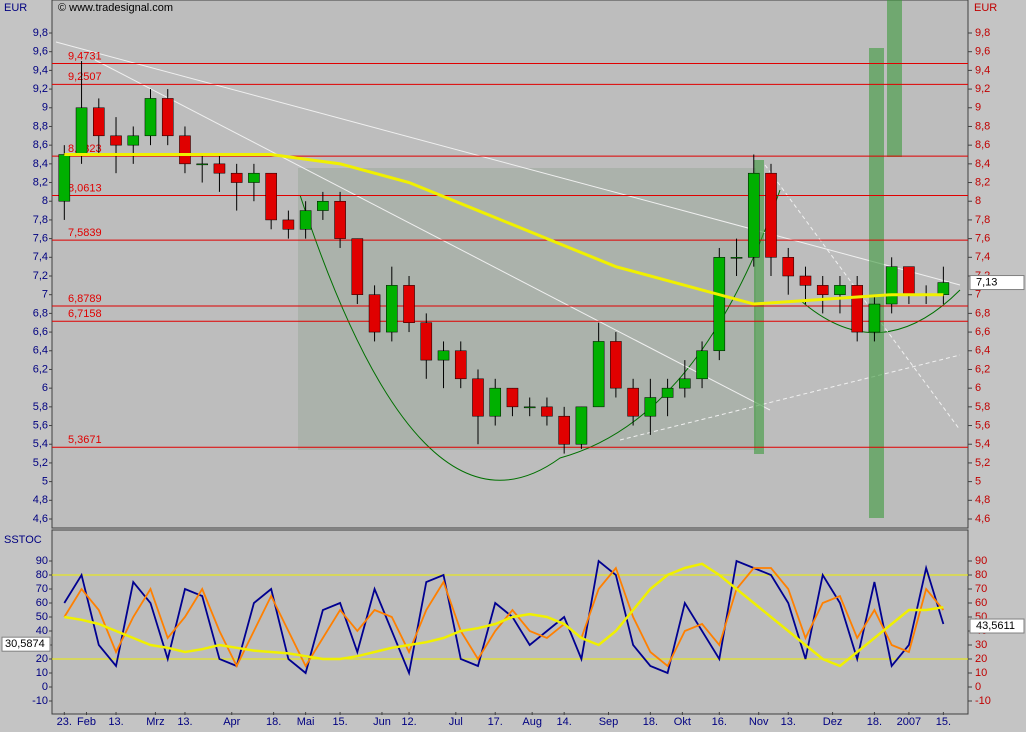  I want to click on y-tick-label: 20, so click(981, 659).